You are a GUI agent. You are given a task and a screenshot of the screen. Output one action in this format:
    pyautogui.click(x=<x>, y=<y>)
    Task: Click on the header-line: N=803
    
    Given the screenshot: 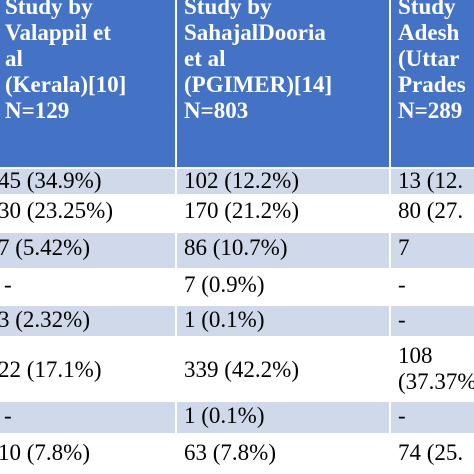 What is the action you would take?
    pyautogui.click(x=216, y=110)
    